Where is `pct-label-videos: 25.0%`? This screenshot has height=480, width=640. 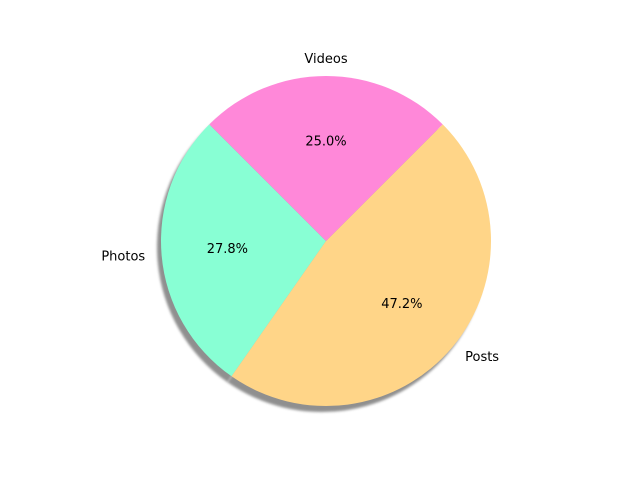
pct-label-videos: 25.0% is located at coordinates (325, 142).